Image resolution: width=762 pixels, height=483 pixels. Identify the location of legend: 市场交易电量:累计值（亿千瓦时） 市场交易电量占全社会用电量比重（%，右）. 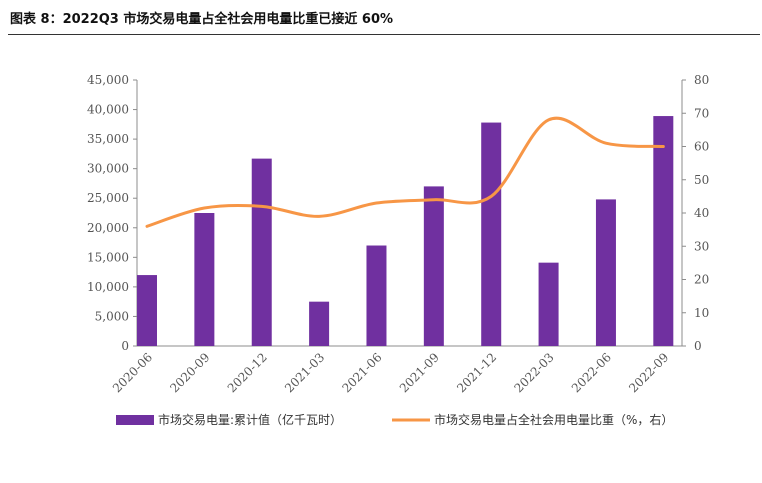
(394, 419).